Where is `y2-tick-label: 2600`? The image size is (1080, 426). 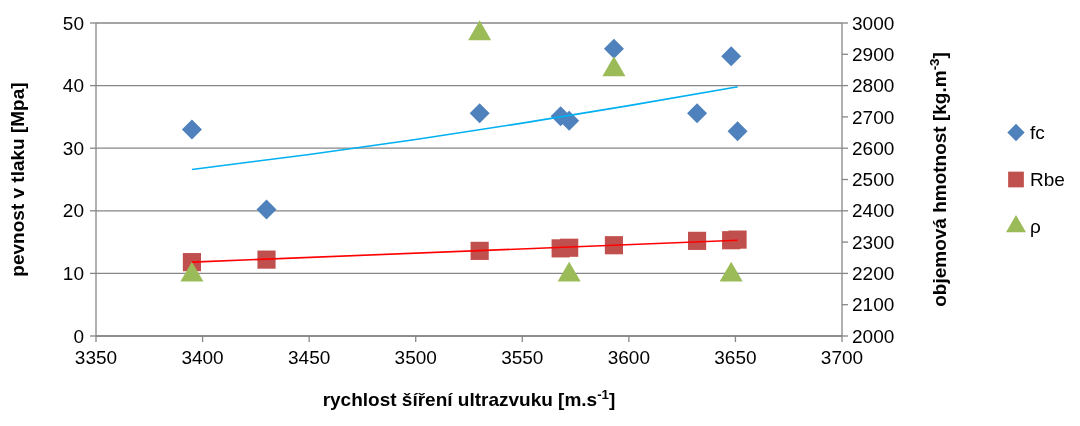 y2-tick-label: 2600 is located at coordinates (873, 148).